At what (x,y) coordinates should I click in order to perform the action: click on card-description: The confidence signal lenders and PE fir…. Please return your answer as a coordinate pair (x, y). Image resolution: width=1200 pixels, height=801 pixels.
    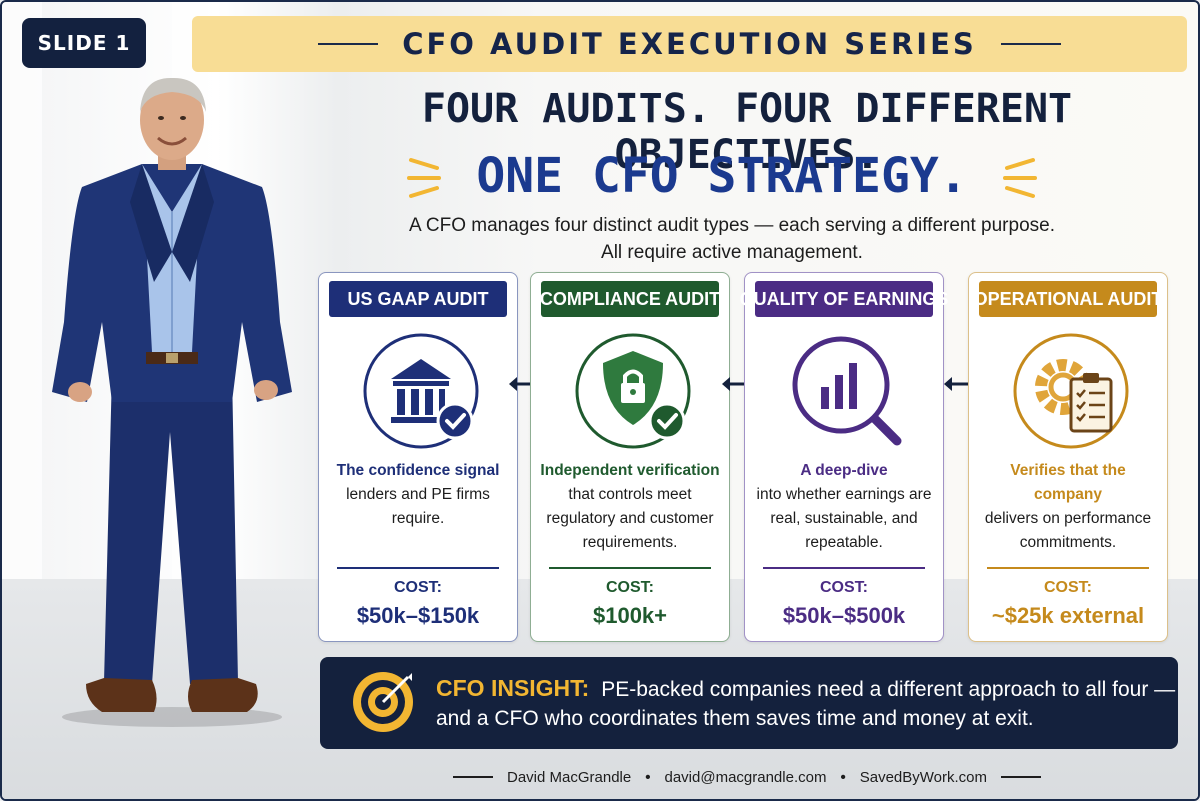
    Looking at the image, I should click on (418, 495).